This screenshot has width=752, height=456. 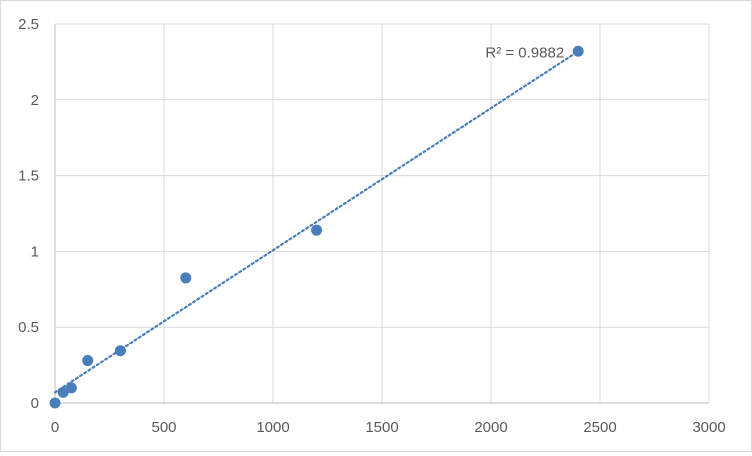 I want to click on y-tick-label: 1, so click(x=35, y=251).